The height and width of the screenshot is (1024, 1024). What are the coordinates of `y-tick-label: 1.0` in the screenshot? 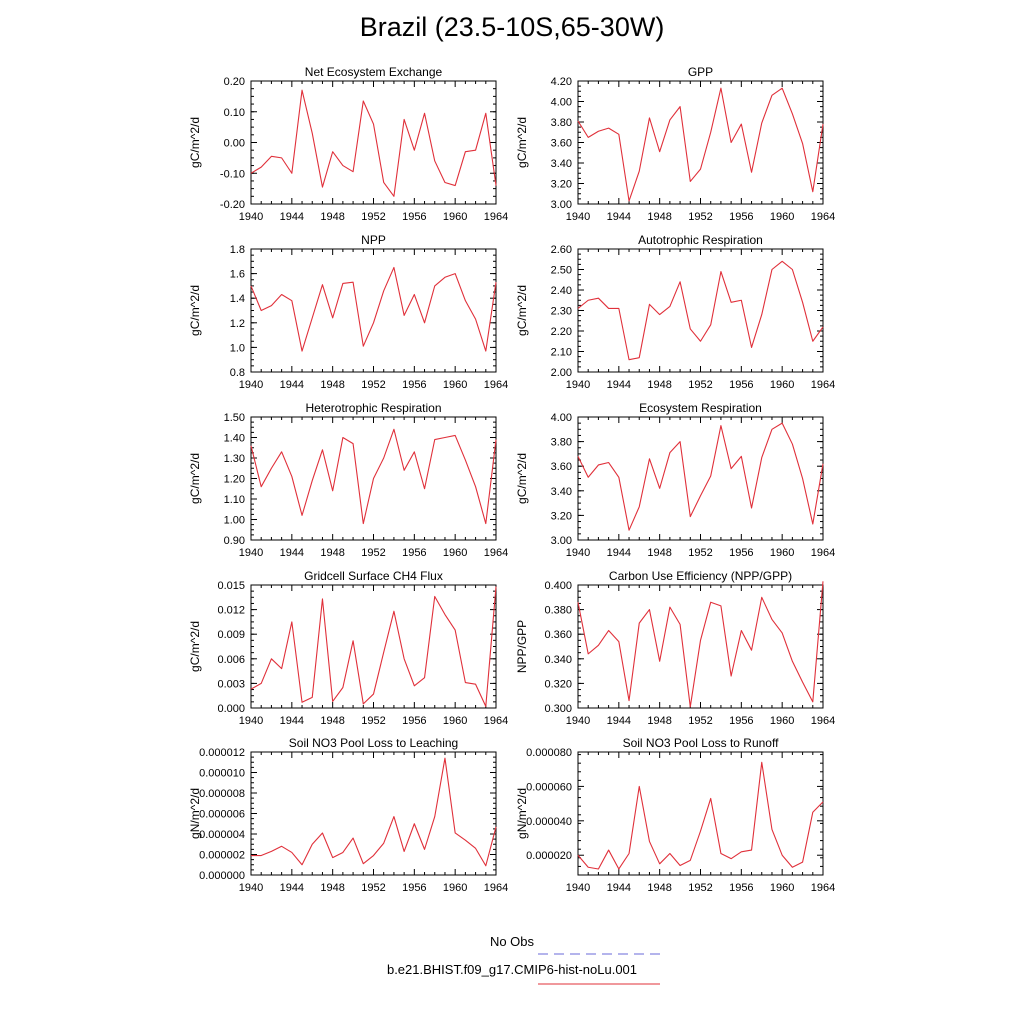 It's located at (237, 348).